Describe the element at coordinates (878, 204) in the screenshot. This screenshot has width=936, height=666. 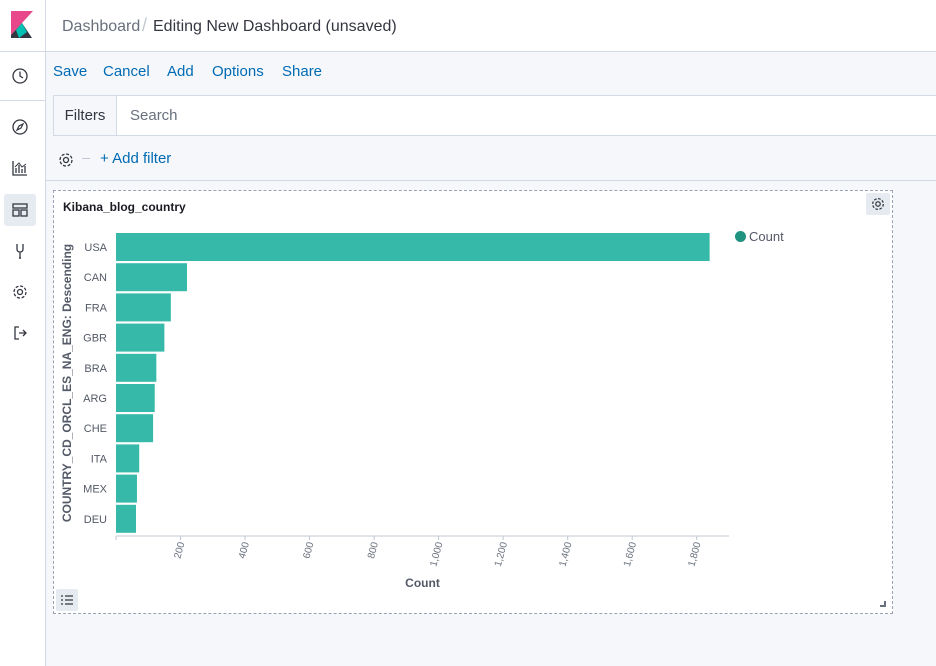
I see `panel-options-gear-icon` at that location.